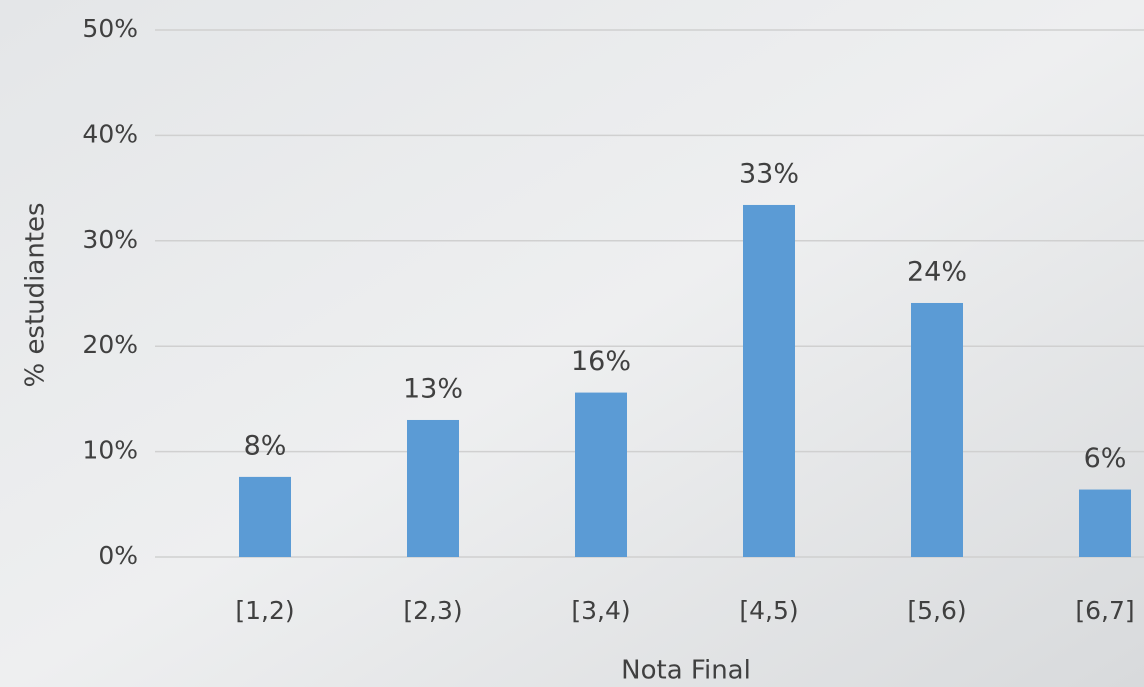  Describe the element at coordinates (768, 610) in the screenshot. I see `x-tick-label: [4,5)` at that location.